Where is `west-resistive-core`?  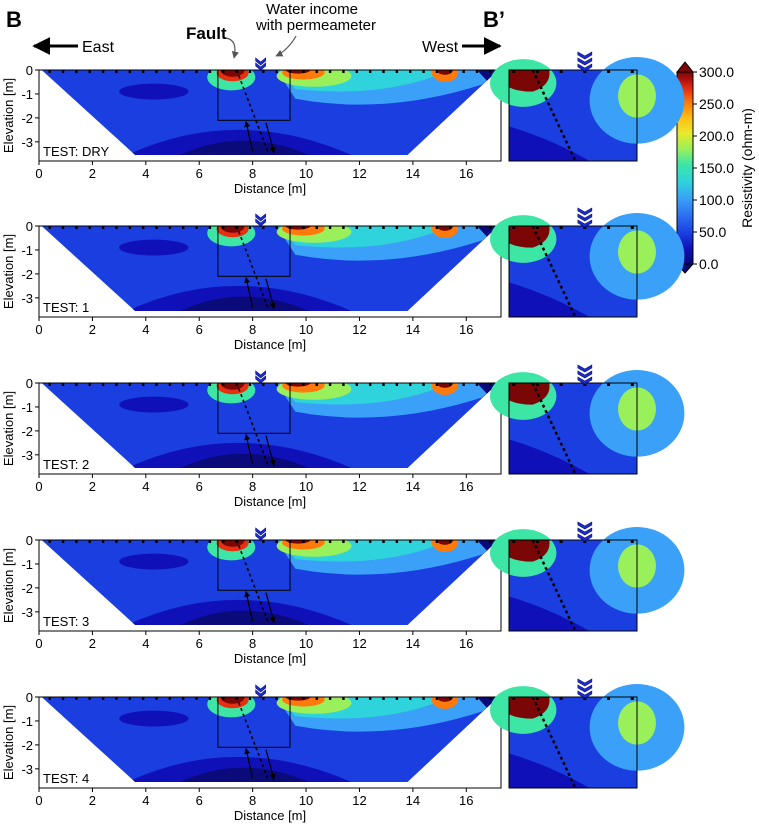 west-resistive-core is located at coordinates (444, 228).